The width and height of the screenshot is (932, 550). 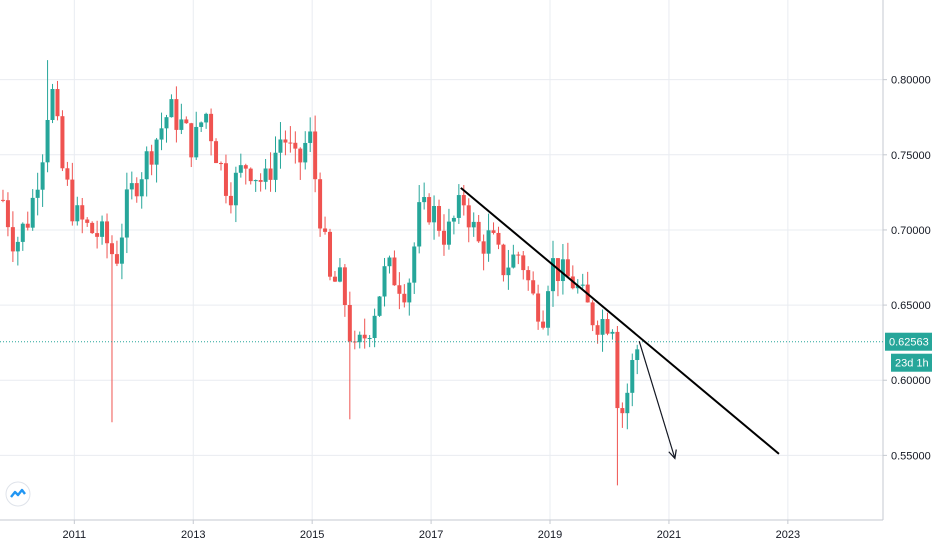 I want to click on projection-arrow, so click(x=657, y=400).